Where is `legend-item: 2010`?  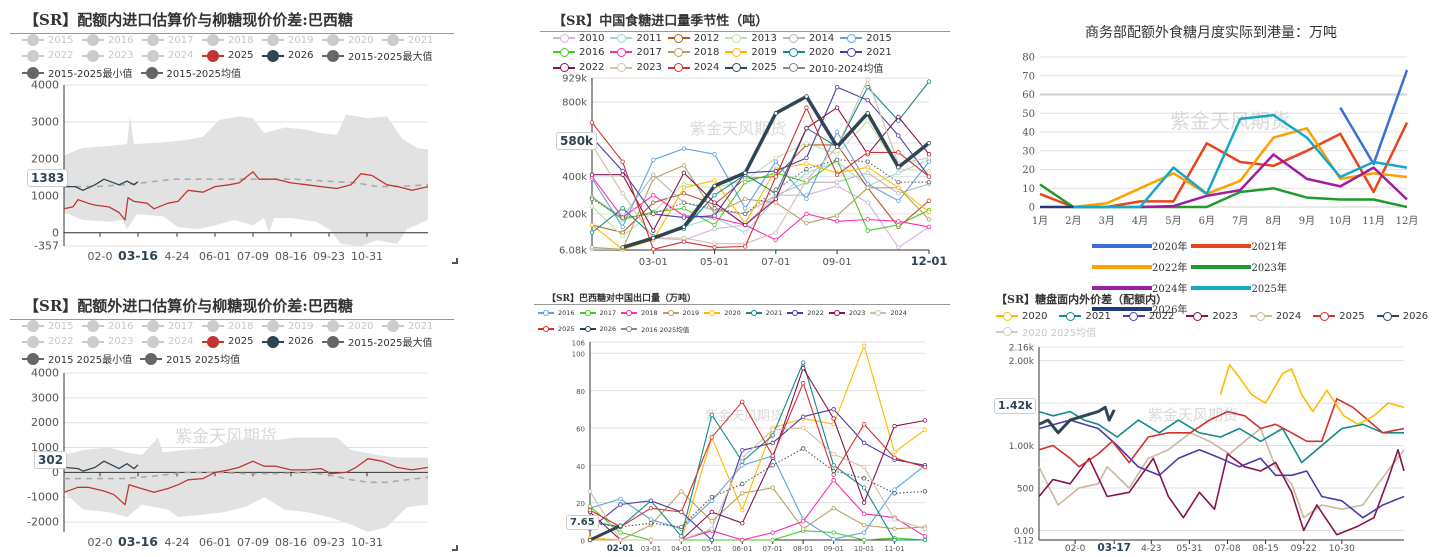 legend-item: 2010 is located at coordinates (578, 38).